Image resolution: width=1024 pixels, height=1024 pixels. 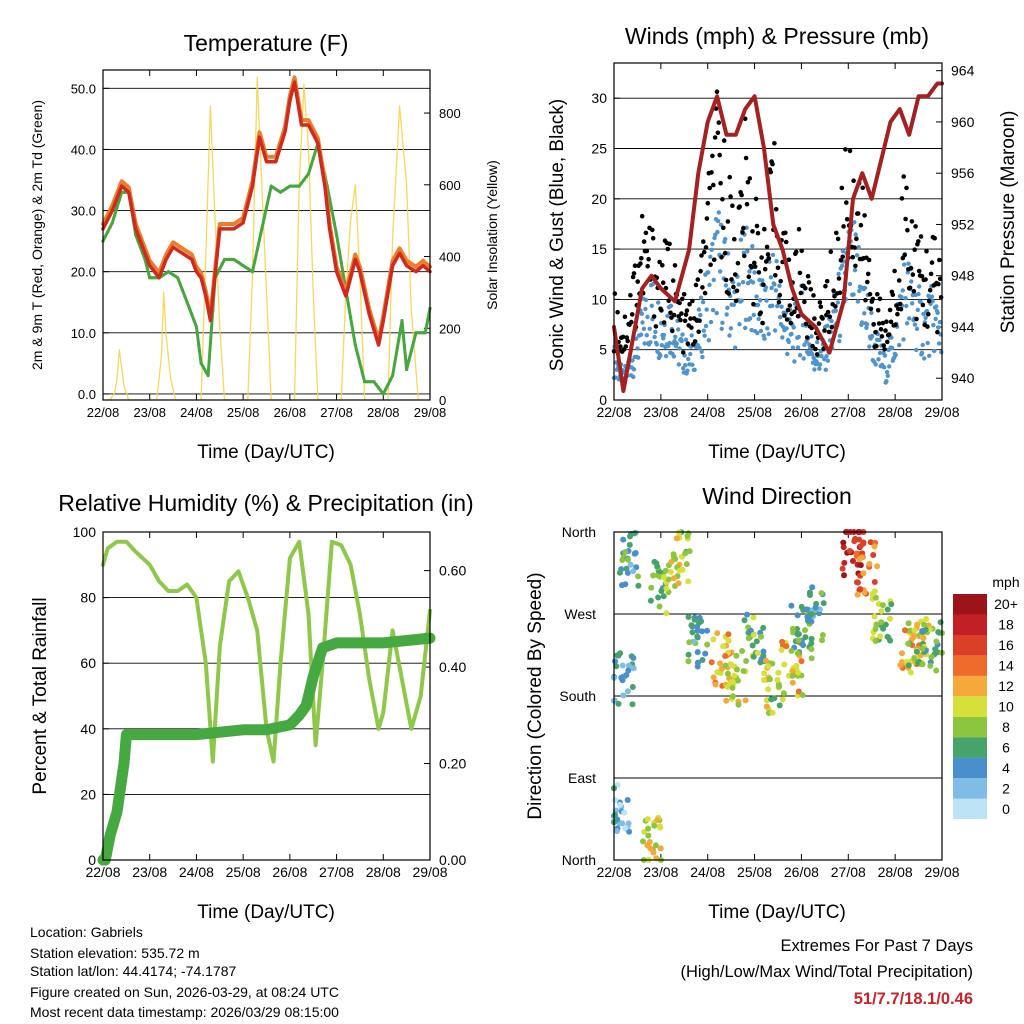 I want to click on y-tick-label: 20.0, so click(x=83, y=272).